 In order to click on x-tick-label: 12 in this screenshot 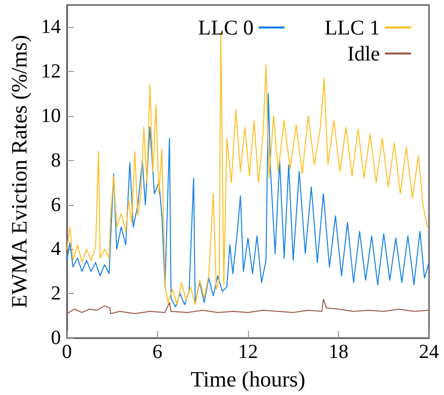, I will do `click(248, 352)`.